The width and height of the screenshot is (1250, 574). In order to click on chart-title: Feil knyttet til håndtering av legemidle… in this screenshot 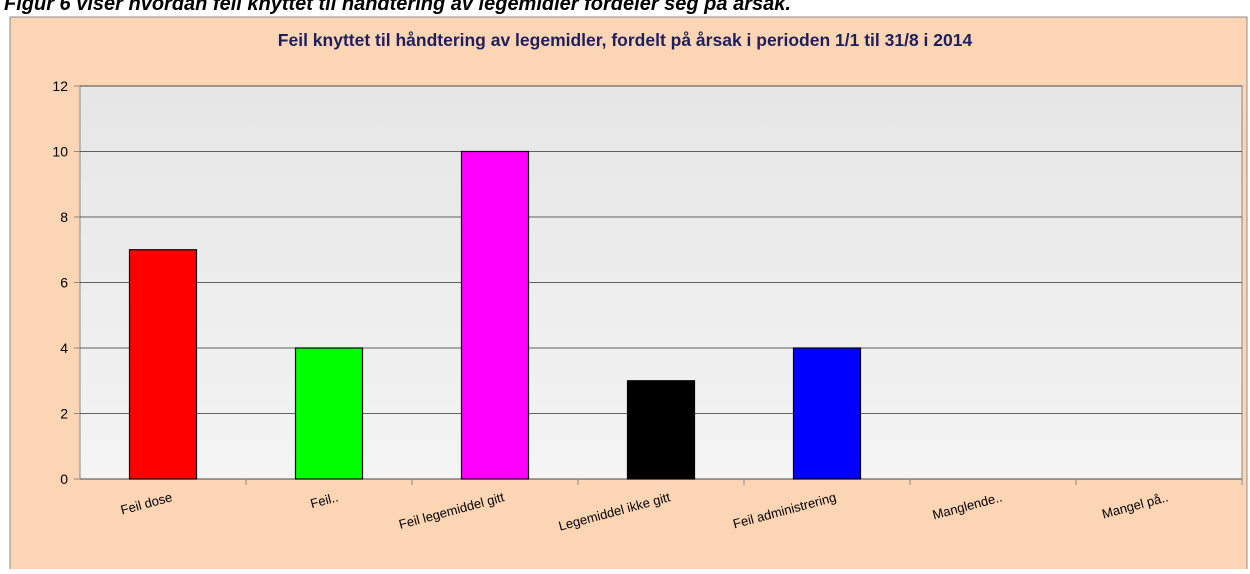, I will do `click(625, 40)`.